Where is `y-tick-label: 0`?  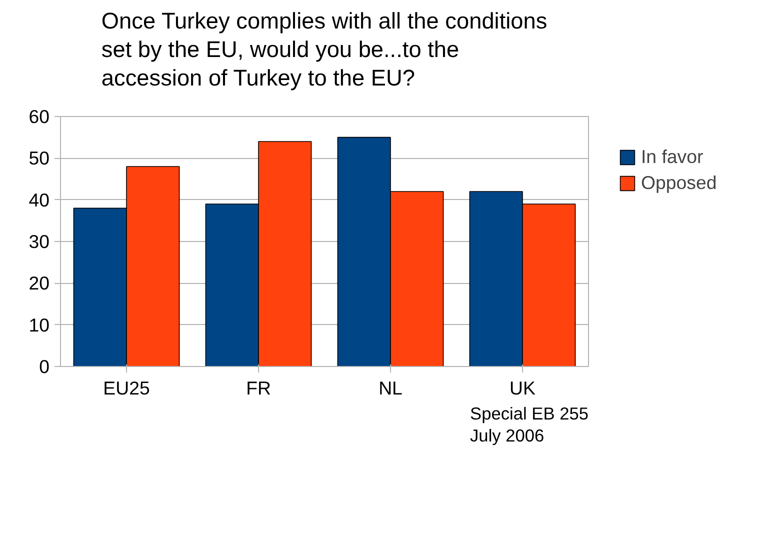 y-tick-label: 0 is located at coordinates (44, 366).